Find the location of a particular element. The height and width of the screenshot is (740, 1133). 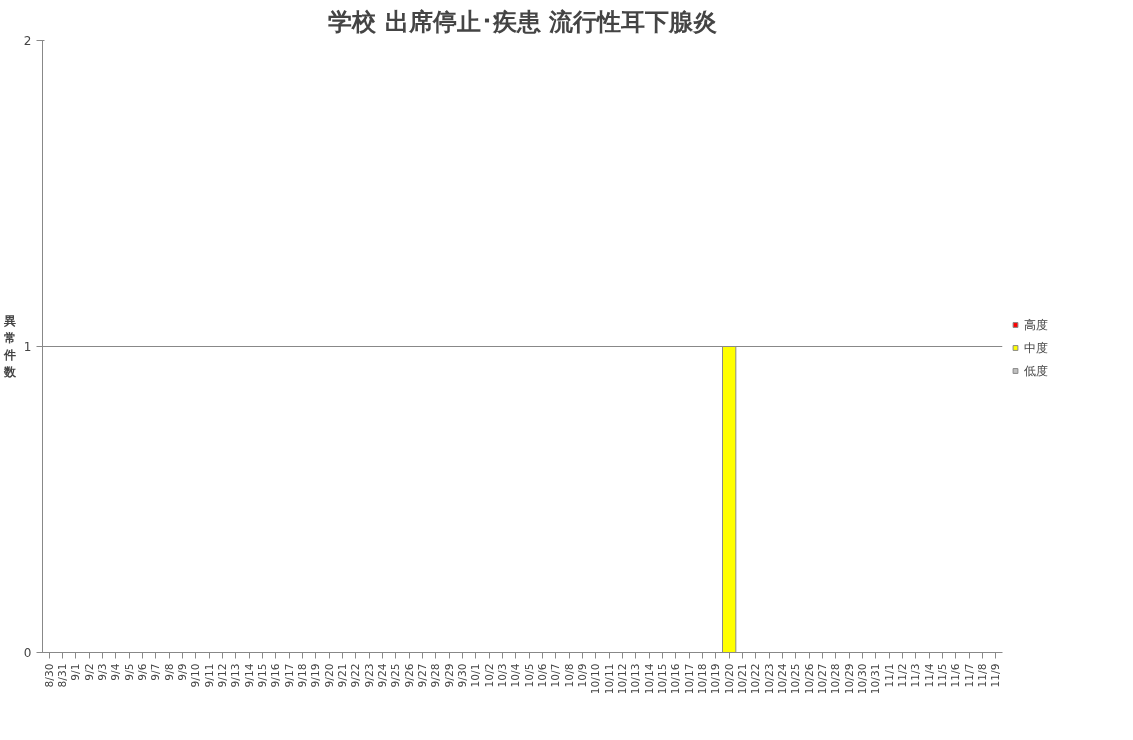

x-tick-label: 9/20 is located at coordinates (329, 675).